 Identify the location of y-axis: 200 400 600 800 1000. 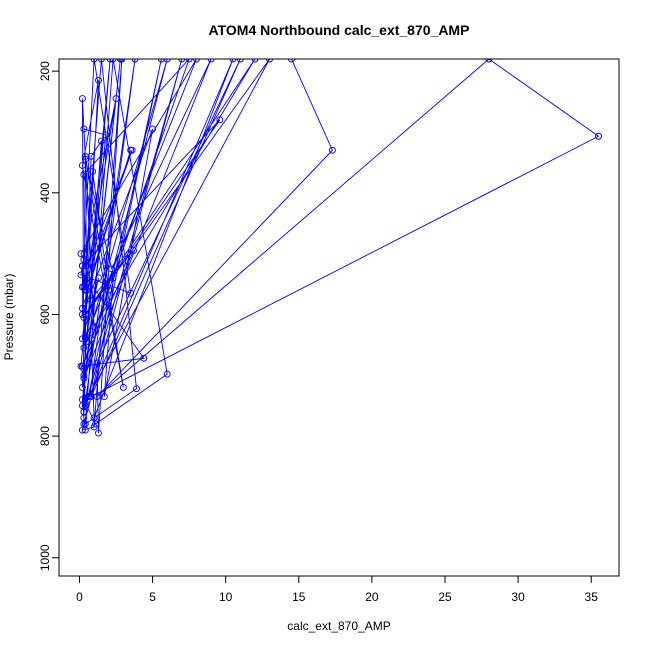
(49, 316).